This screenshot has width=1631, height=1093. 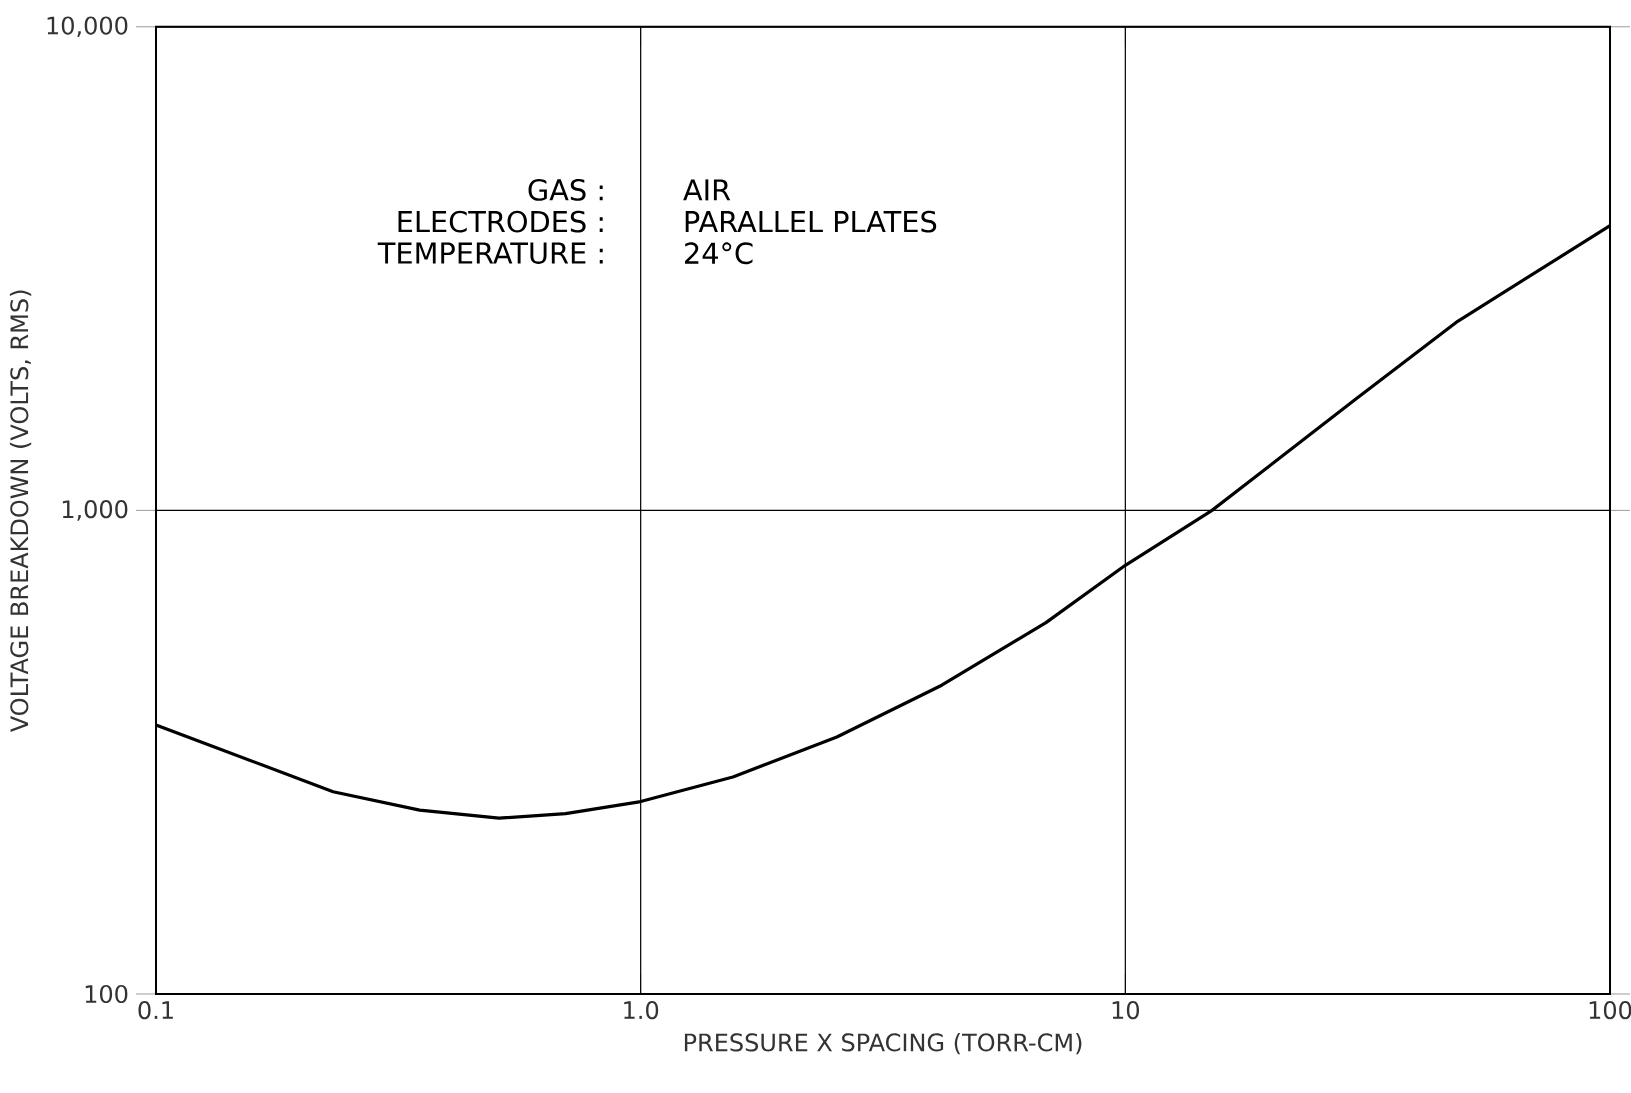 What do you see at coordinates (707, 190) in the screenshot?
I see `annotation: AIR` at bounding box center [707, 190].